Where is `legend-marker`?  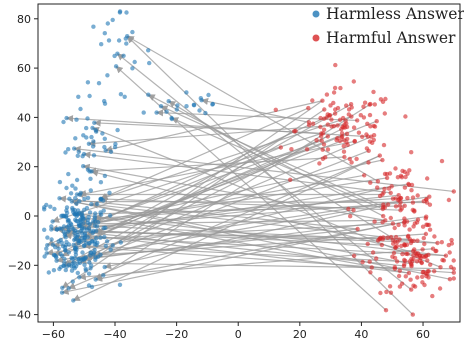
legend-marker is located at coordinates (316, 14).